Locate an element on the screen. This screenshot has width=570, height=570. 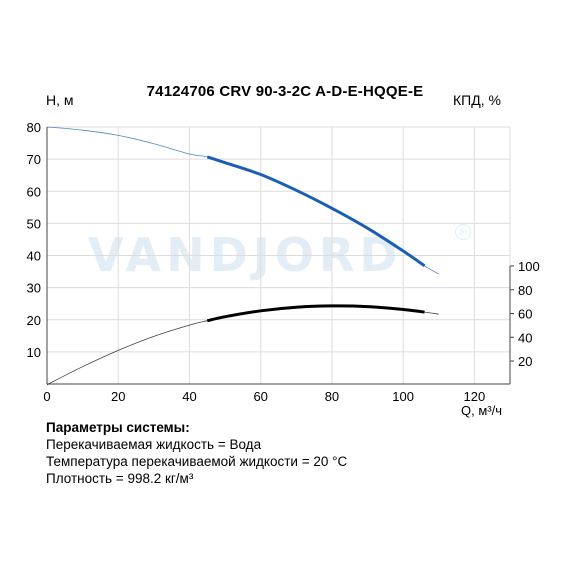
y-left-tick-label: 40 is located at coordinates (34, 256).